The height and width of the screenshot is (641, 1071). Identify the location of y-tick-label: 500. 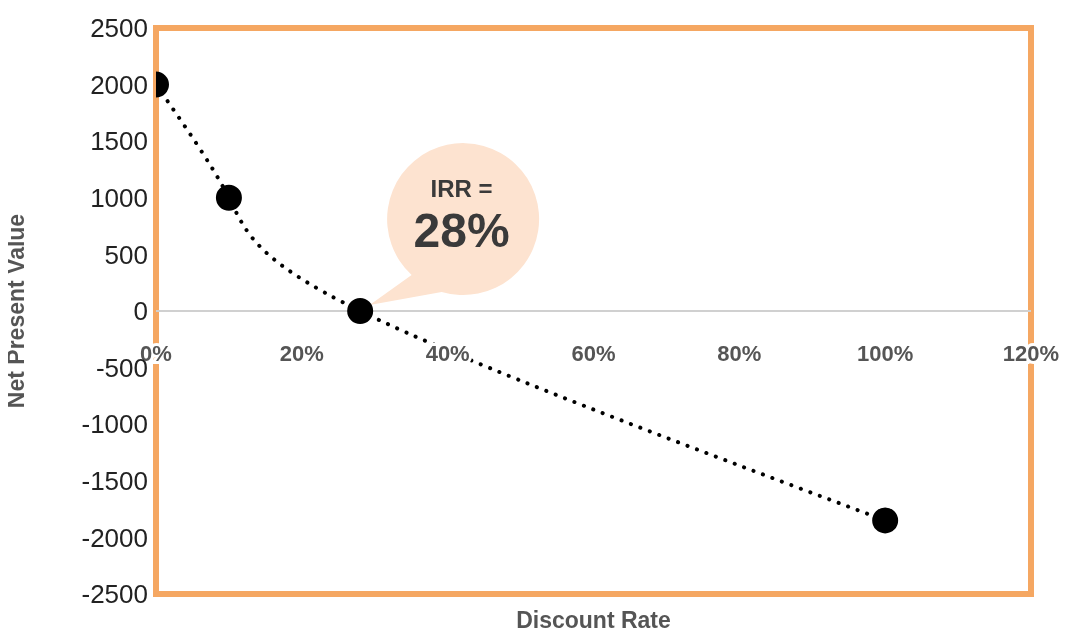
(126, 254).